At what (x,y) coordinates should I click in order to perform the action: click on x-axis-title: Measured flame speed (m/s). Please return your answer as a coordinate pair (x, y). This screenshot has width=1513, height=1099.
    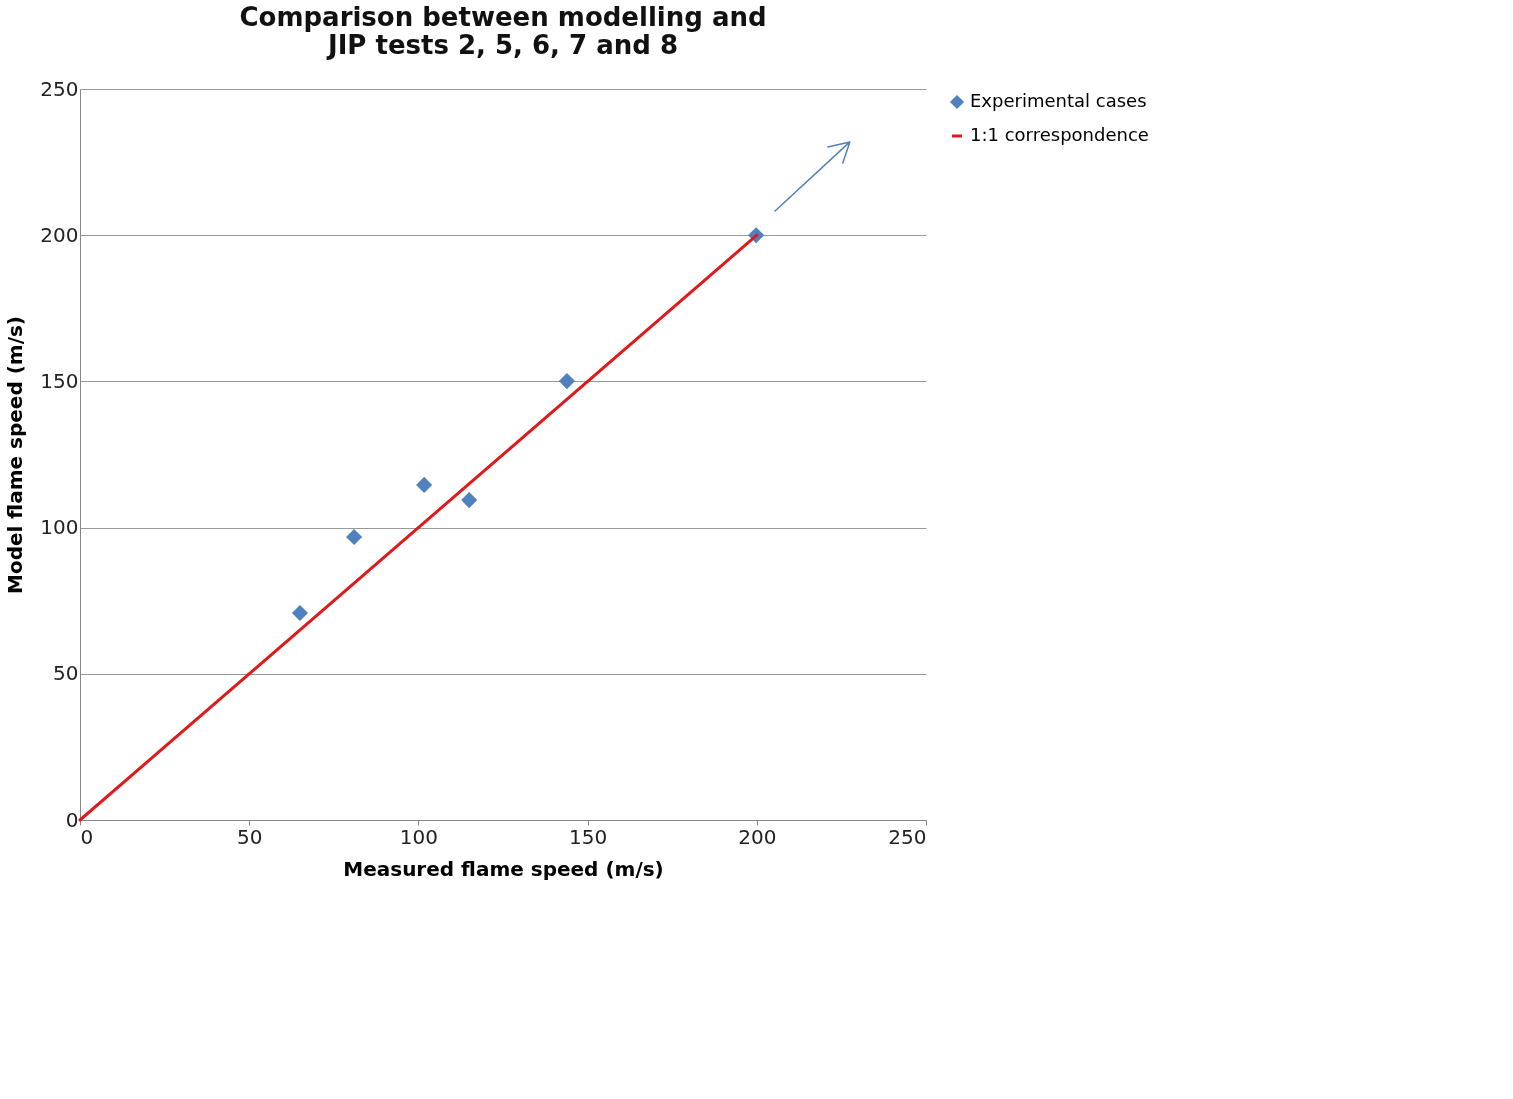
    Looking at the image, I should click on (503, 868).